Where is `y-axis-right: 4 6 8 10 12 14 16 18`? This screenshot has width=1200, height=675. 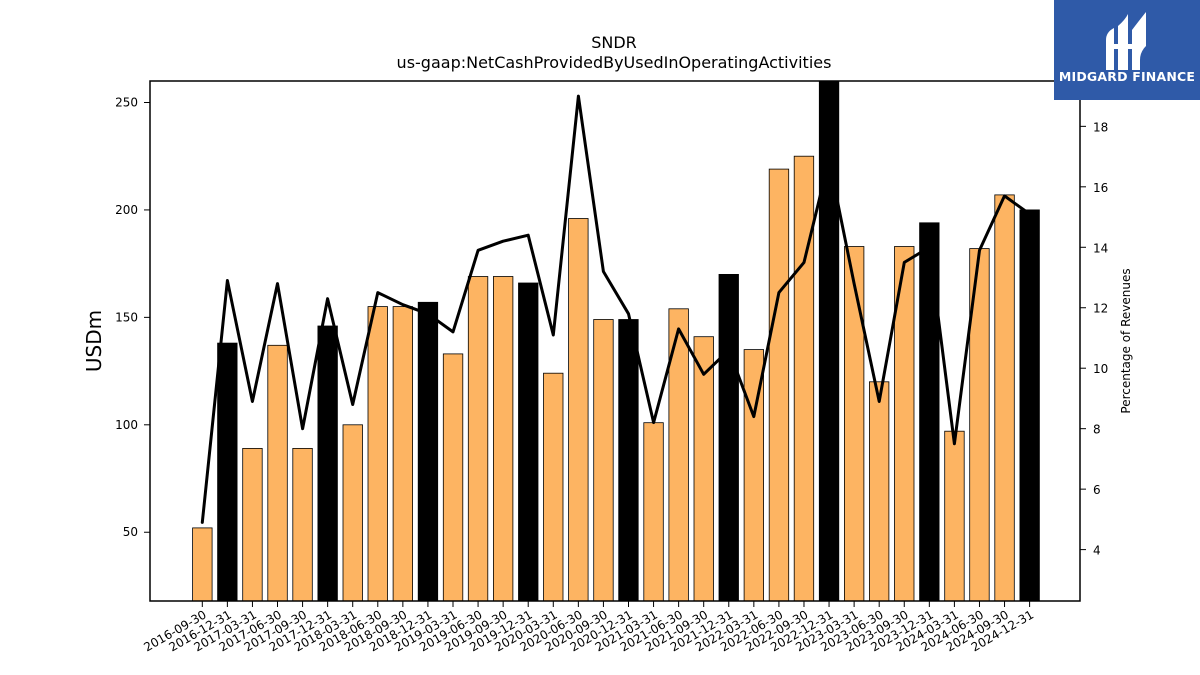
y-axis-right: 4 6 8 10 12 14 16 18 is located at coordinates (1094, 339).